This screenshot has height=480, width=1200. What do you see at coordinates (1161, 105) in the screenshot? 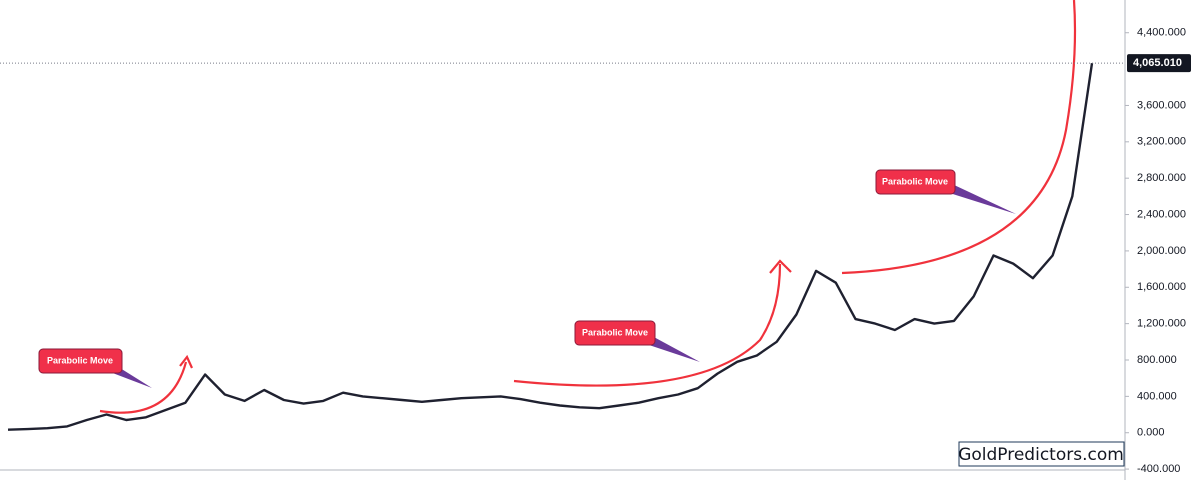
I see `y-tick-label: 3,600.000` at bounding box center [1161, 105].